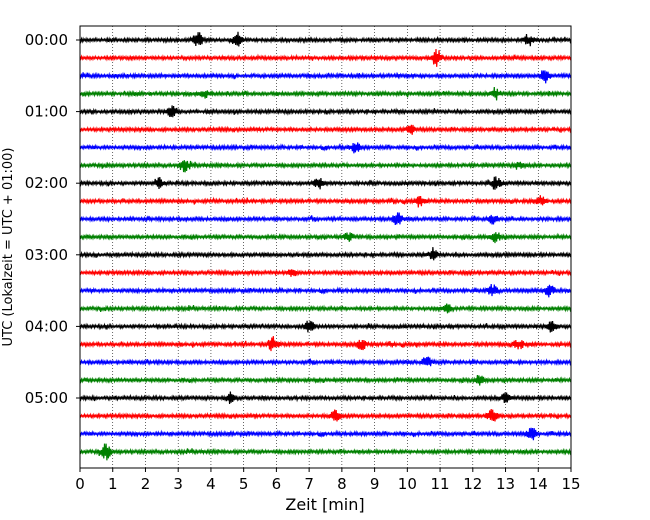 Image resolution: width=650 pixels, height=520 pixels. Describe the element at coordinates (472, 484) in the screenshot. I see `x-tick-label: 12` at that location.